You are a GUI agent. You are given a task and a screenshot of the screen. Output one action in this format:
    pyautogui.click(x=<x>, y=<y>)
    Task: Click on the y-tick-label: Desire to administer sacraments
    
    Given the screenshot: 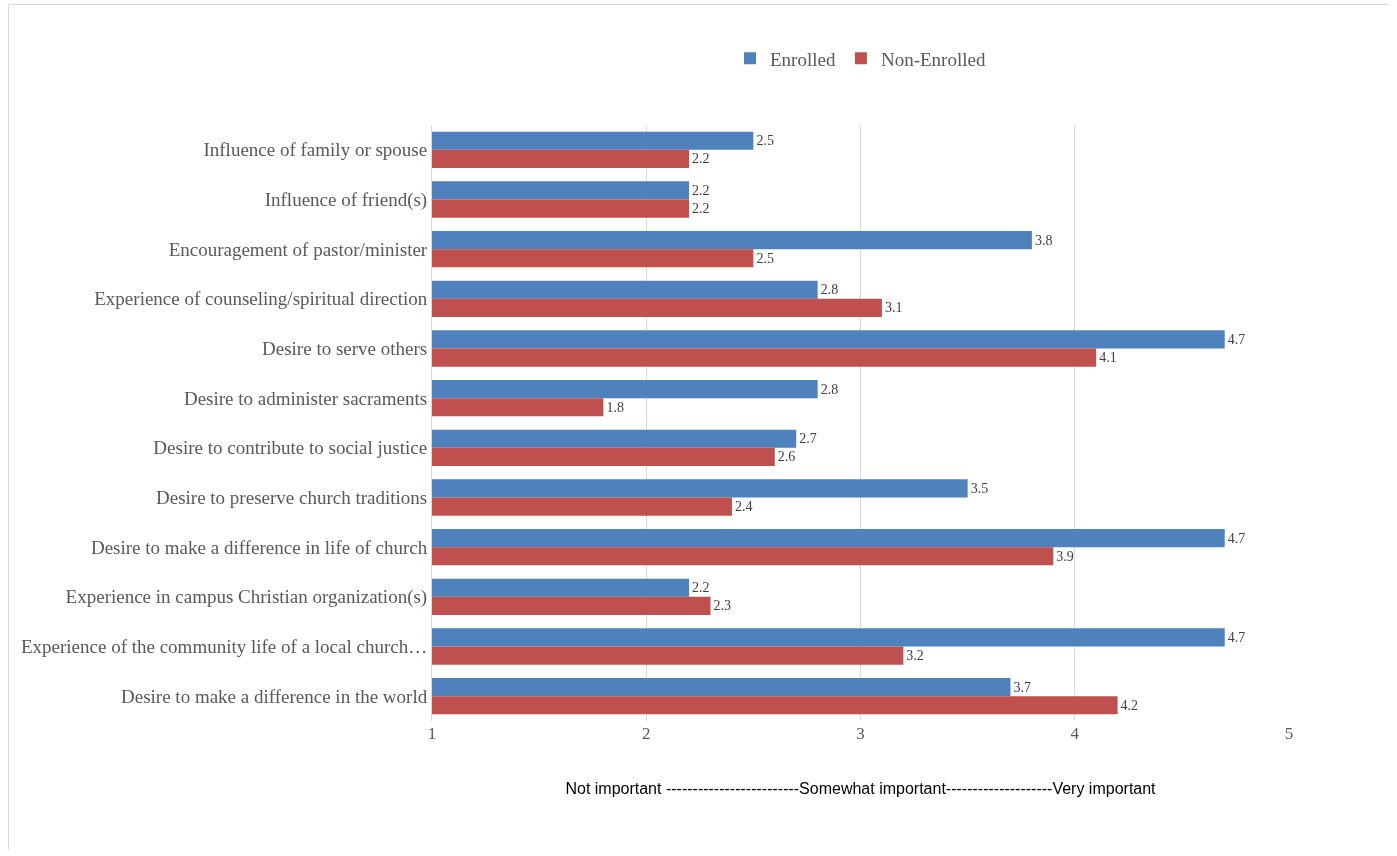 What is the action you would take?
    pyautogui.click(x=305, y=398)
    